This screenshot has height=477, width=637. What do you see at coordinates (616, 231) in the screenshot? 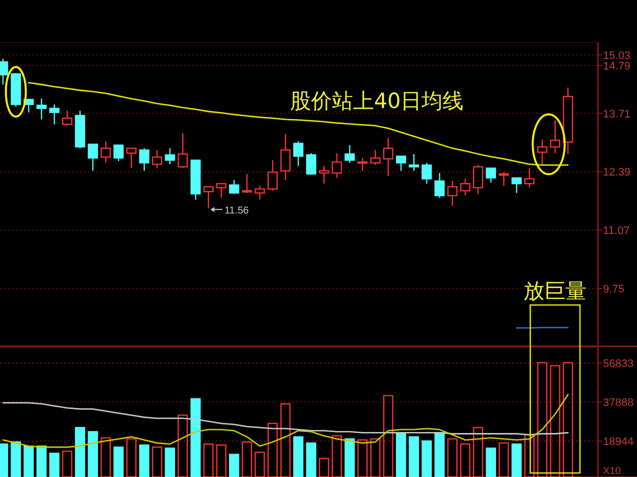
I see `y-tick-label: 11.07` at bounding box center [616, 231].